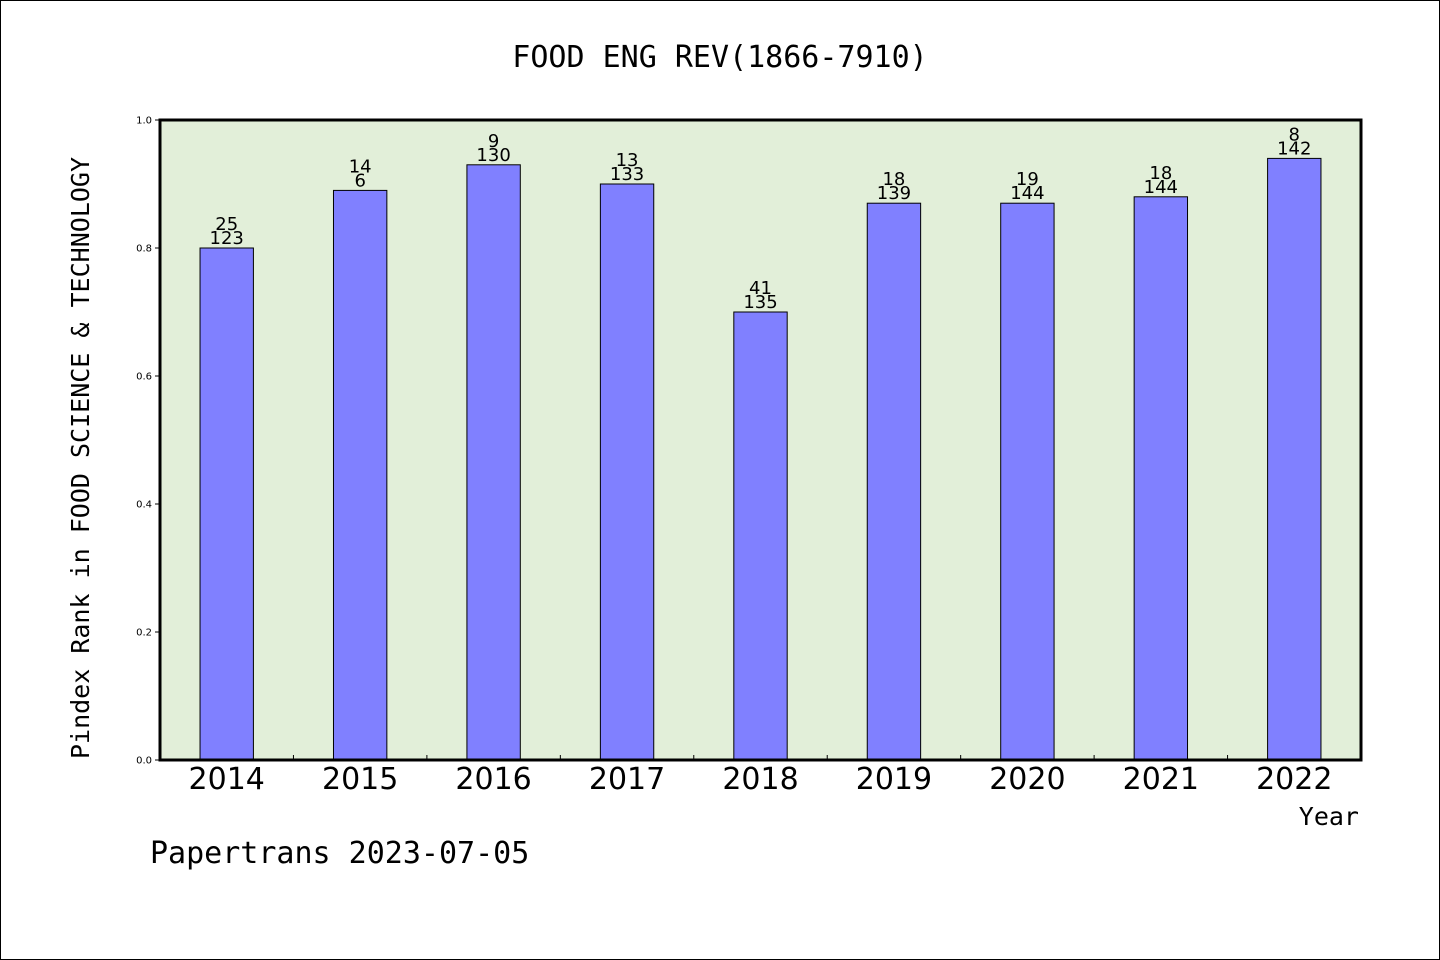 This screenshot has width=1440, height=960. Describe the element at coordinates (359, 180) in the screenshot. I see `bar-total-label: 6` at that location.